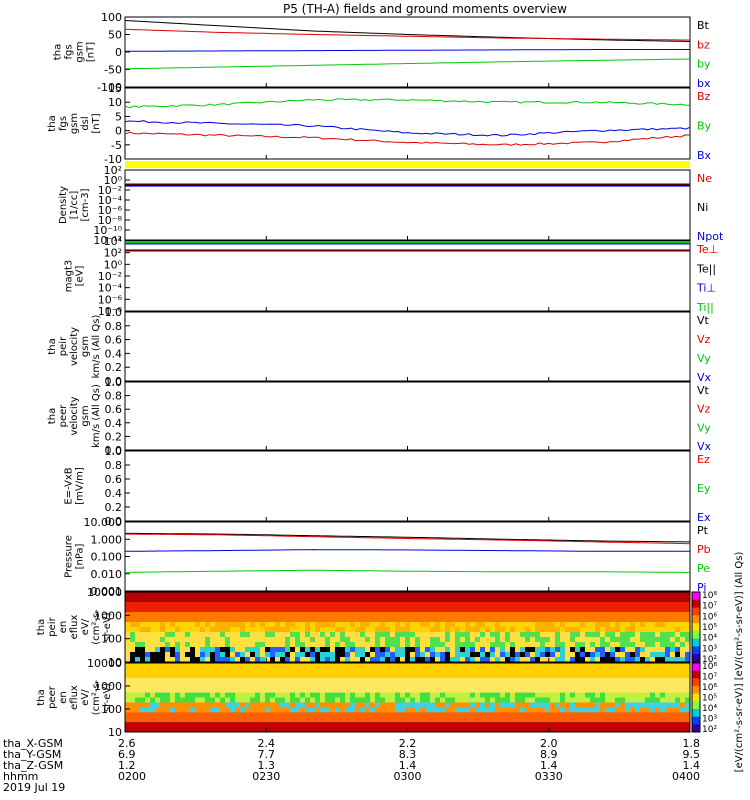 Image resolution: width=750 pixels, height=800 pixels. What do you see at coordinates (63, 346) in the screenshot?
I see `y-axis-label-line: peir` at bounding box center [63, 346].